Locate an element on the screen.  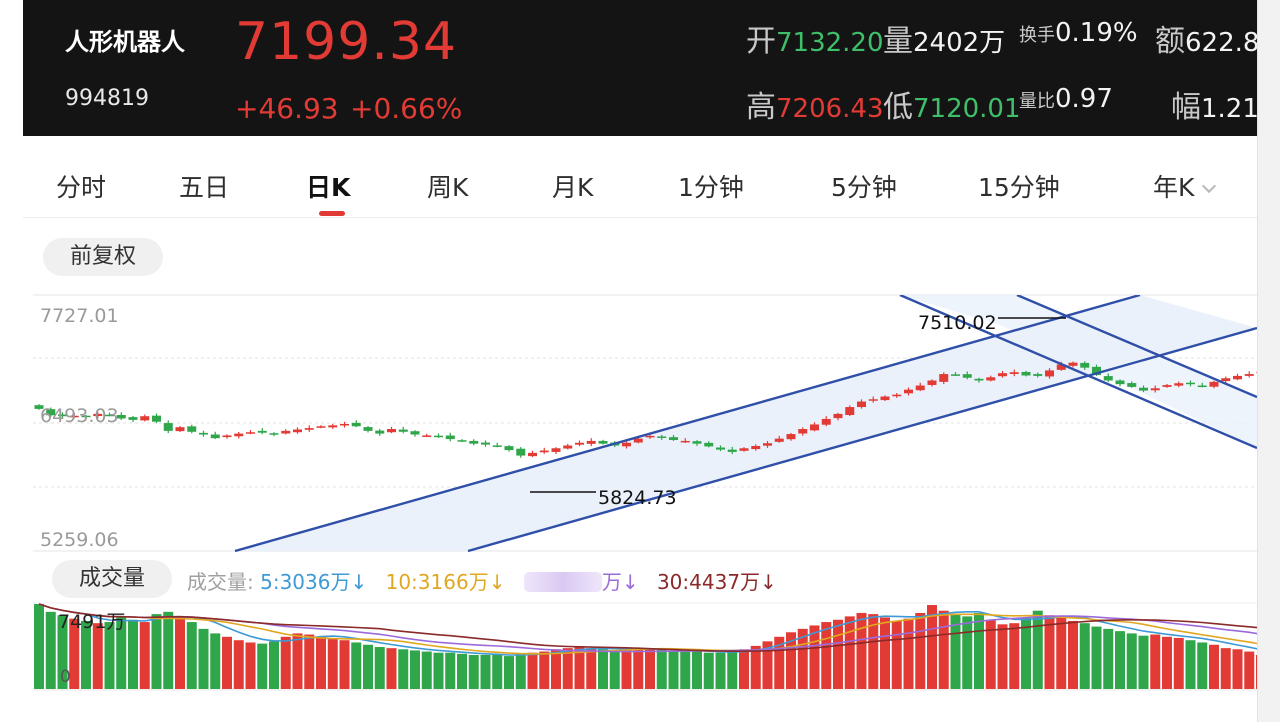
stat-high: 高7206.43 is located at coordinates (815, 107).